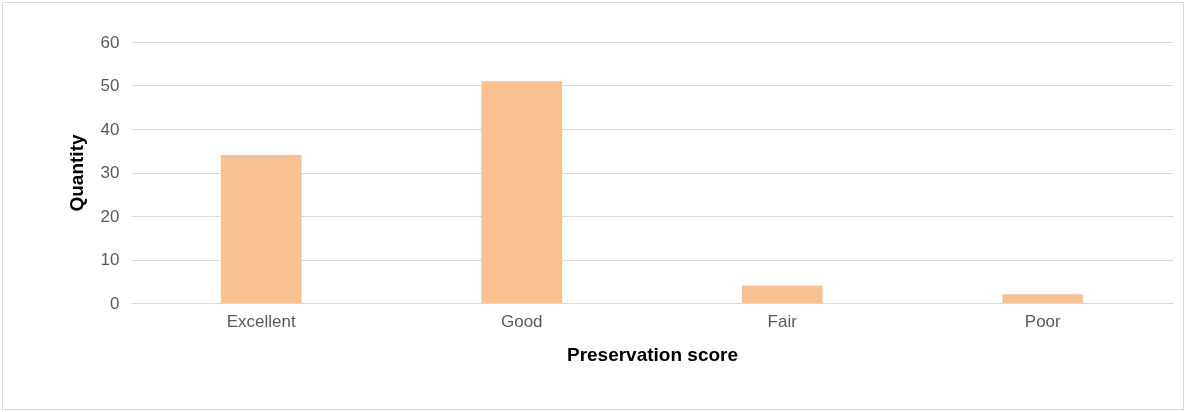 The width and height of the screenshot is (1186, 412). I want to click on y-tick-label: 40, so click(110, 129).